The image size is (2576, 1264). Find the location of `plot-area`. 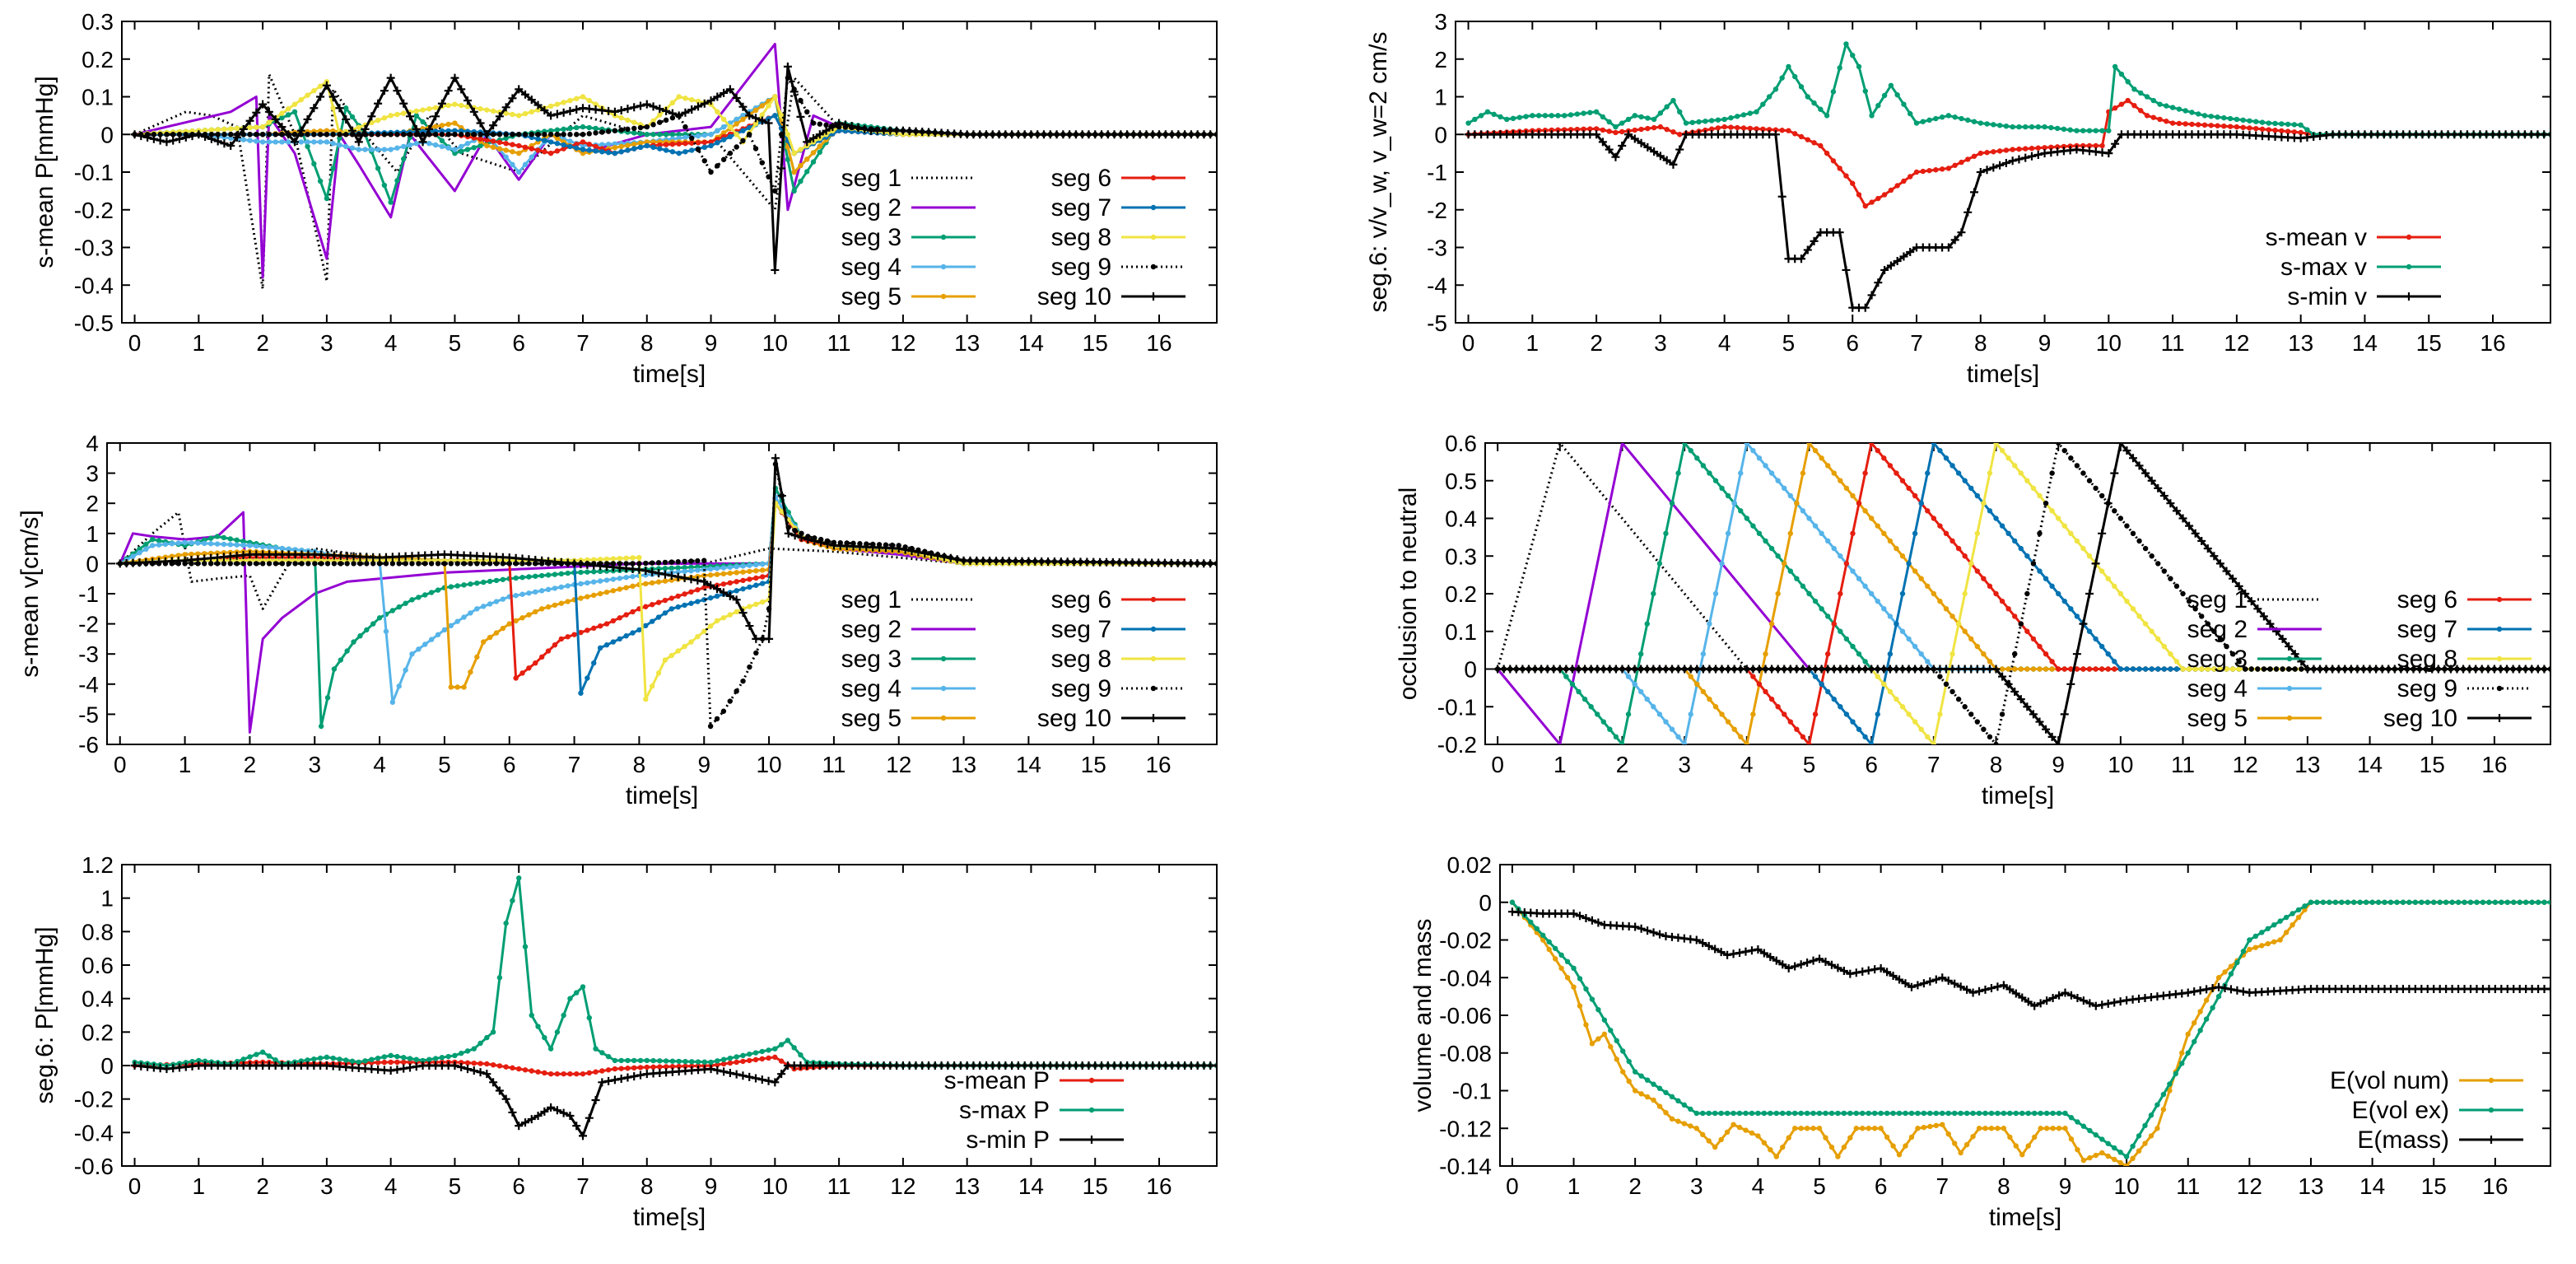

plot-area is located at coordinates (673, 167).